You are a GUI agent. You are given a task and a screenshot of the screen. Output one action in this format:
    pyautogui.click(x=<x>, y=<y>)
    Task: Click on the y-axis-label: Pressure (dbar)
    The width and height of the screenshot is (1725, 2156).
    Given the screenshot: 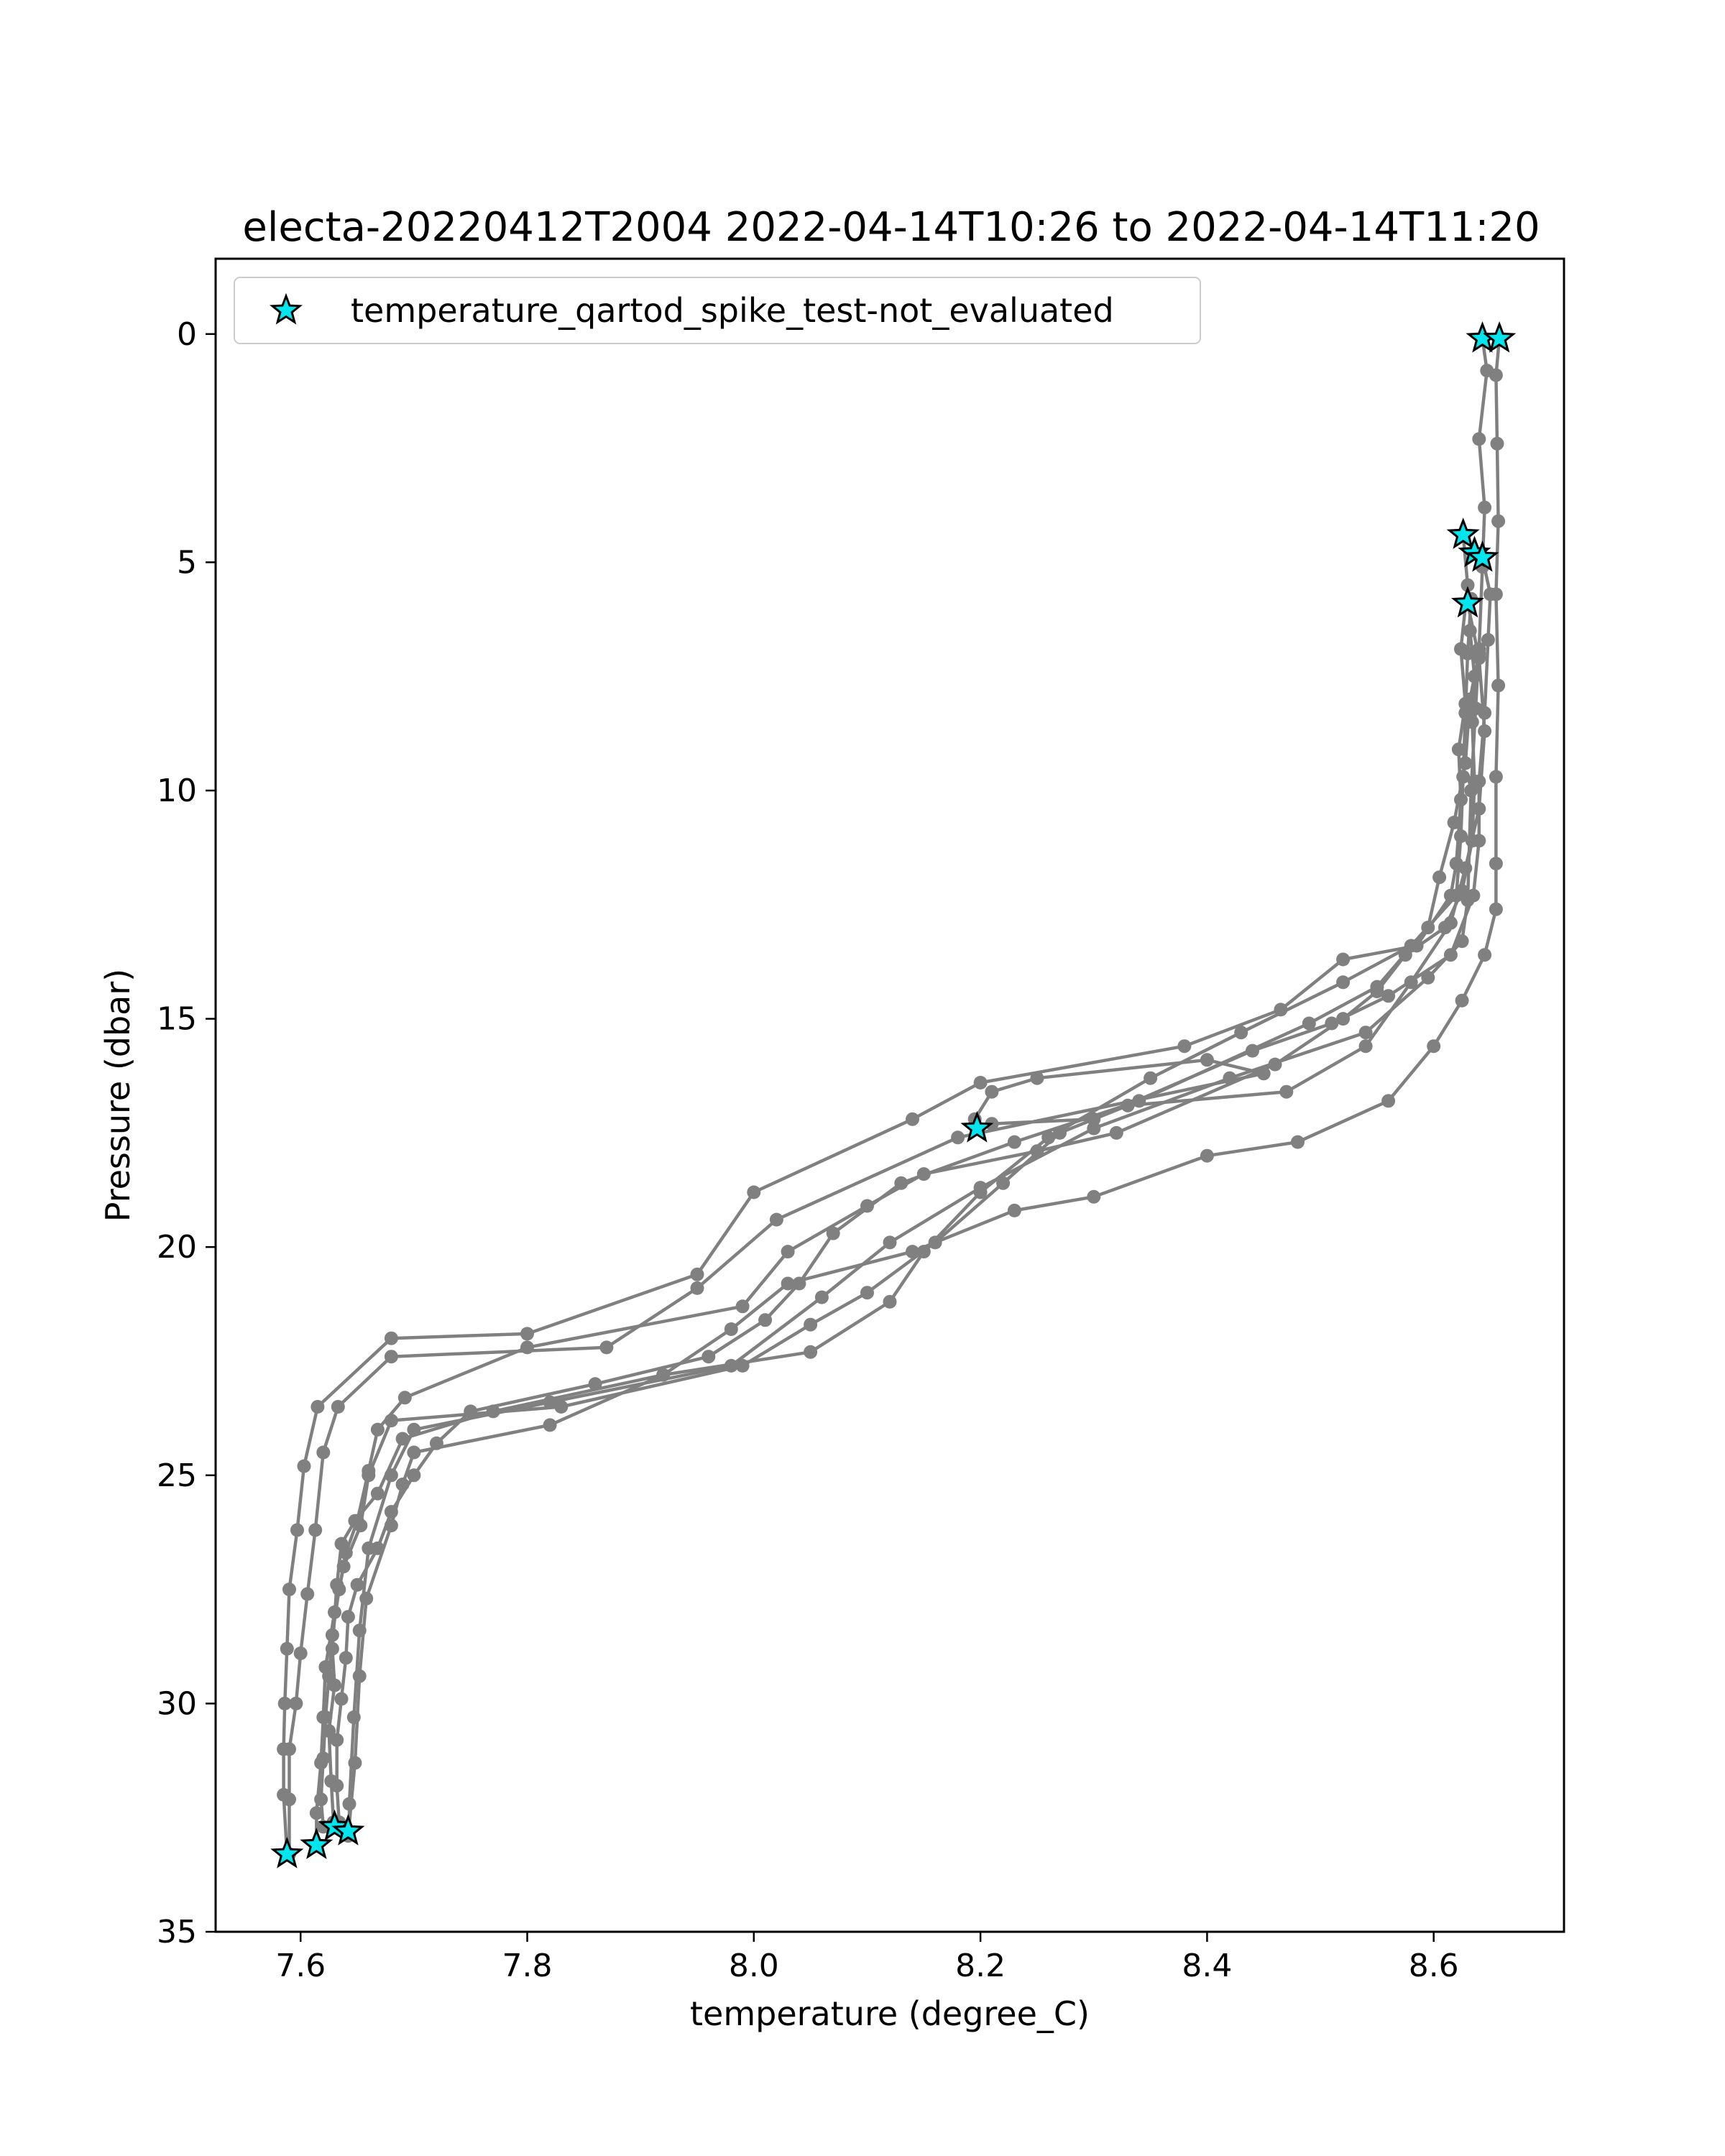 What is the action you would take?
    pyautogui.click(x=117, y=1096)
    